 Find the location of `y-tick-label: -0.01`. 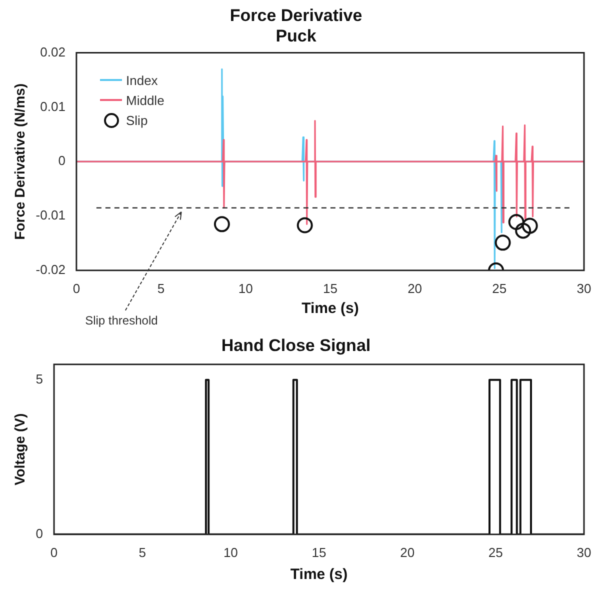

y-tick-label: -0.01 is located at coordinates (51, 215).